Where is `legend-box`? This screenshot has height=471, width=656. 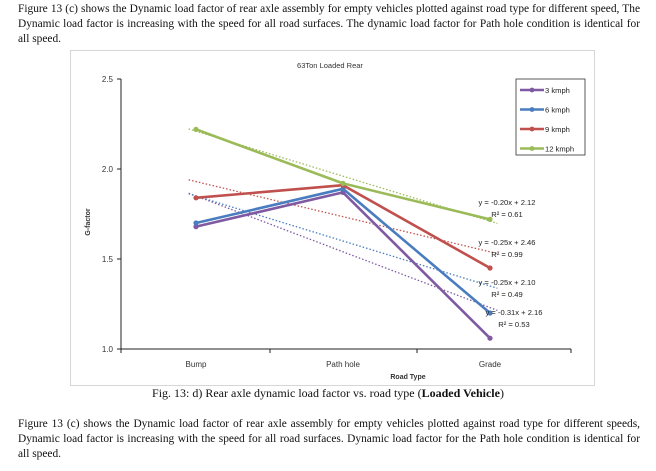
legend-box is located at coordinates (550, 117).